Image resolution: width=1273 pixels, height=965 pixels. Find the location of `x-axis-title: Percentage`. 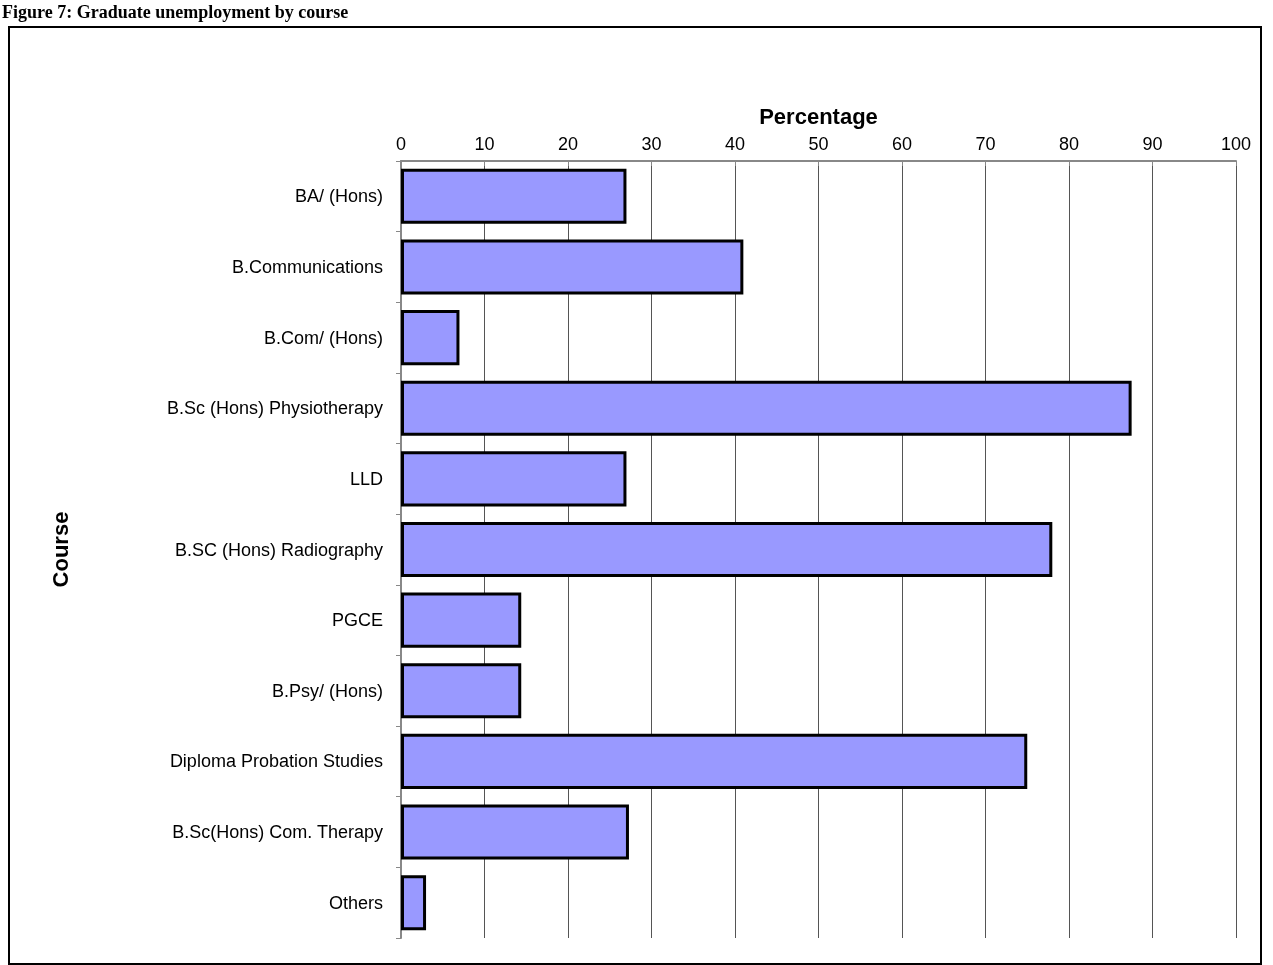

x-axis-title: Percentage is located at coordinates (818, 116).